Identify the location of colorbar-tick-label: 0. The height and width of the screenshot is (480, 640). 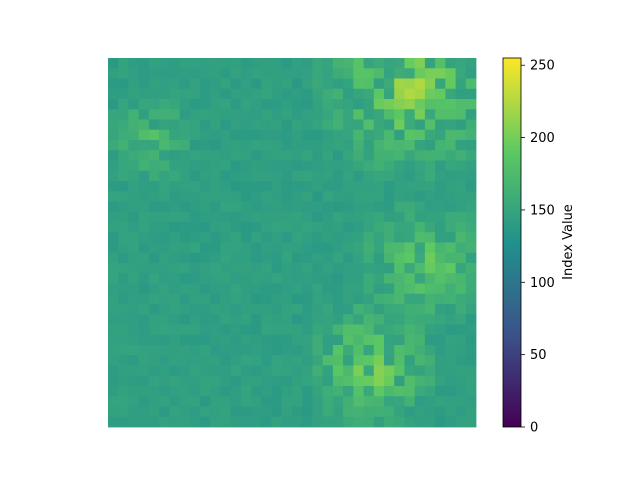
(534, 428).